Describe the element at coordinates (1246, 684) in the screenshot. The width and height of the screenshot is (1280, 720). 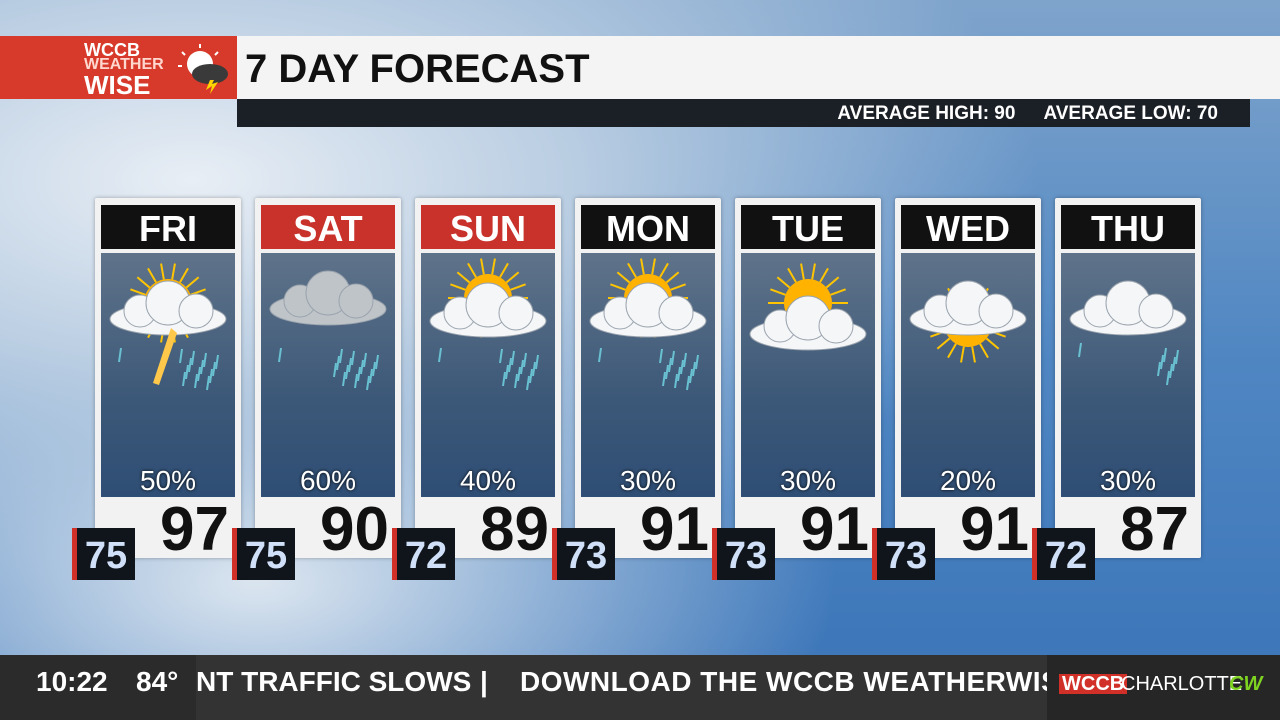
I see `station-network: CW` at that location.